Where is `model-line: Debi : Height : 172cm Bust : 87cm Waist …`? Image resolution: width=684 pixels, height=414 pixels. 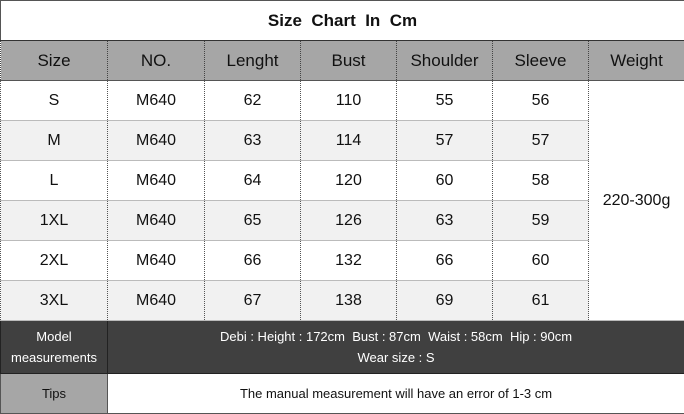
model-line: Debi : Height : 172cm Bust : 87cm Waist … is located at coordinates (396, 336).